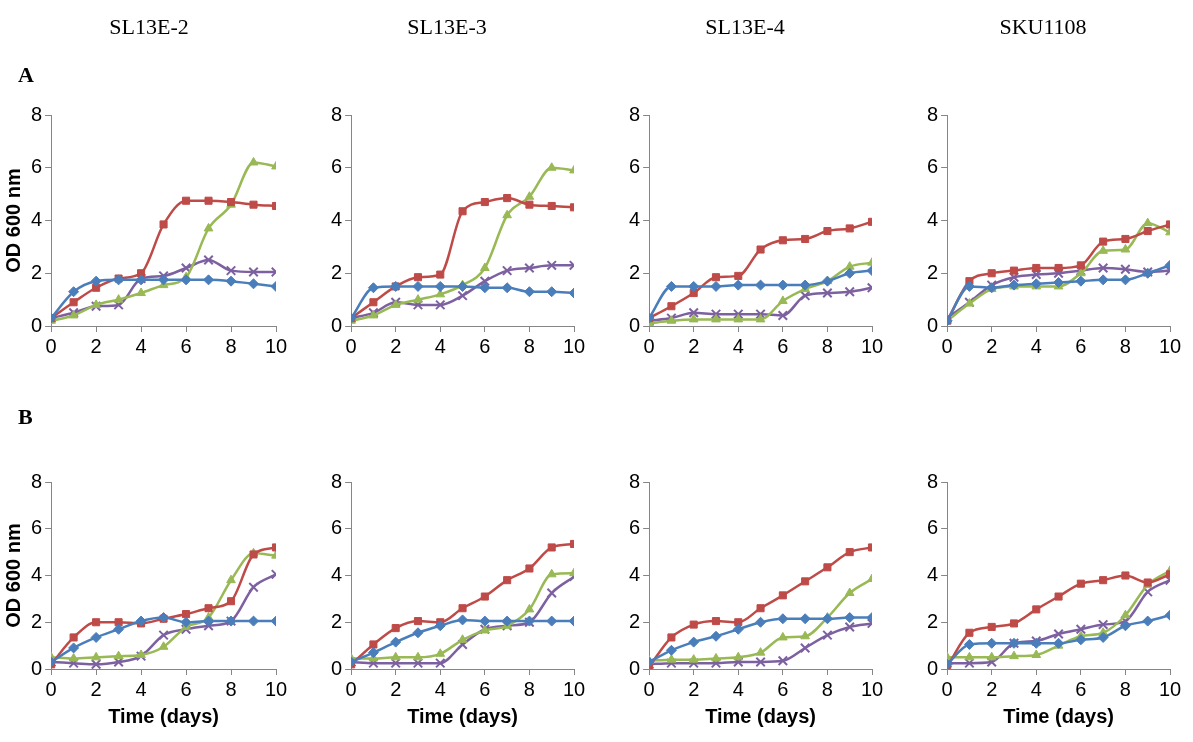  I want to click on chart-title: SL13E-4, so click(745, 27).